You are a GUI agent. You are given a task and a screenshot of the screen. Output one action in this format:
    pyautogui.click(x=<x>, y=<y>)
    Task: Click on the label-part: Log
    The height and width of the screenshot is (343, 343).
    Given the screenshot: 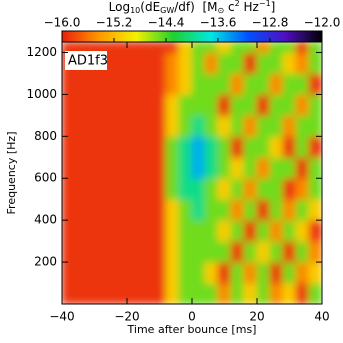 What is the action you would take?
    pyautogui.click(x=119, y=7)
    